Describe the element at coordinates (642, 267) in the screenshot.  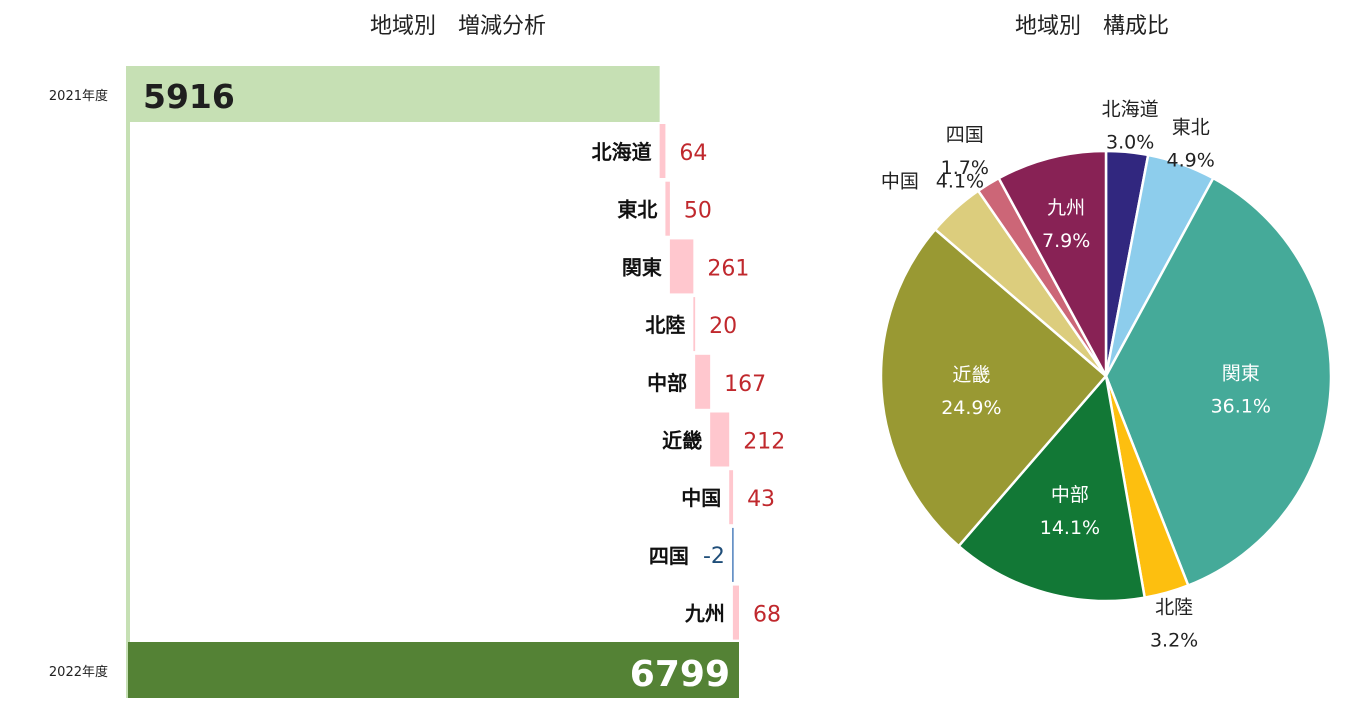
I see `category-label-3: 関東` at that location.